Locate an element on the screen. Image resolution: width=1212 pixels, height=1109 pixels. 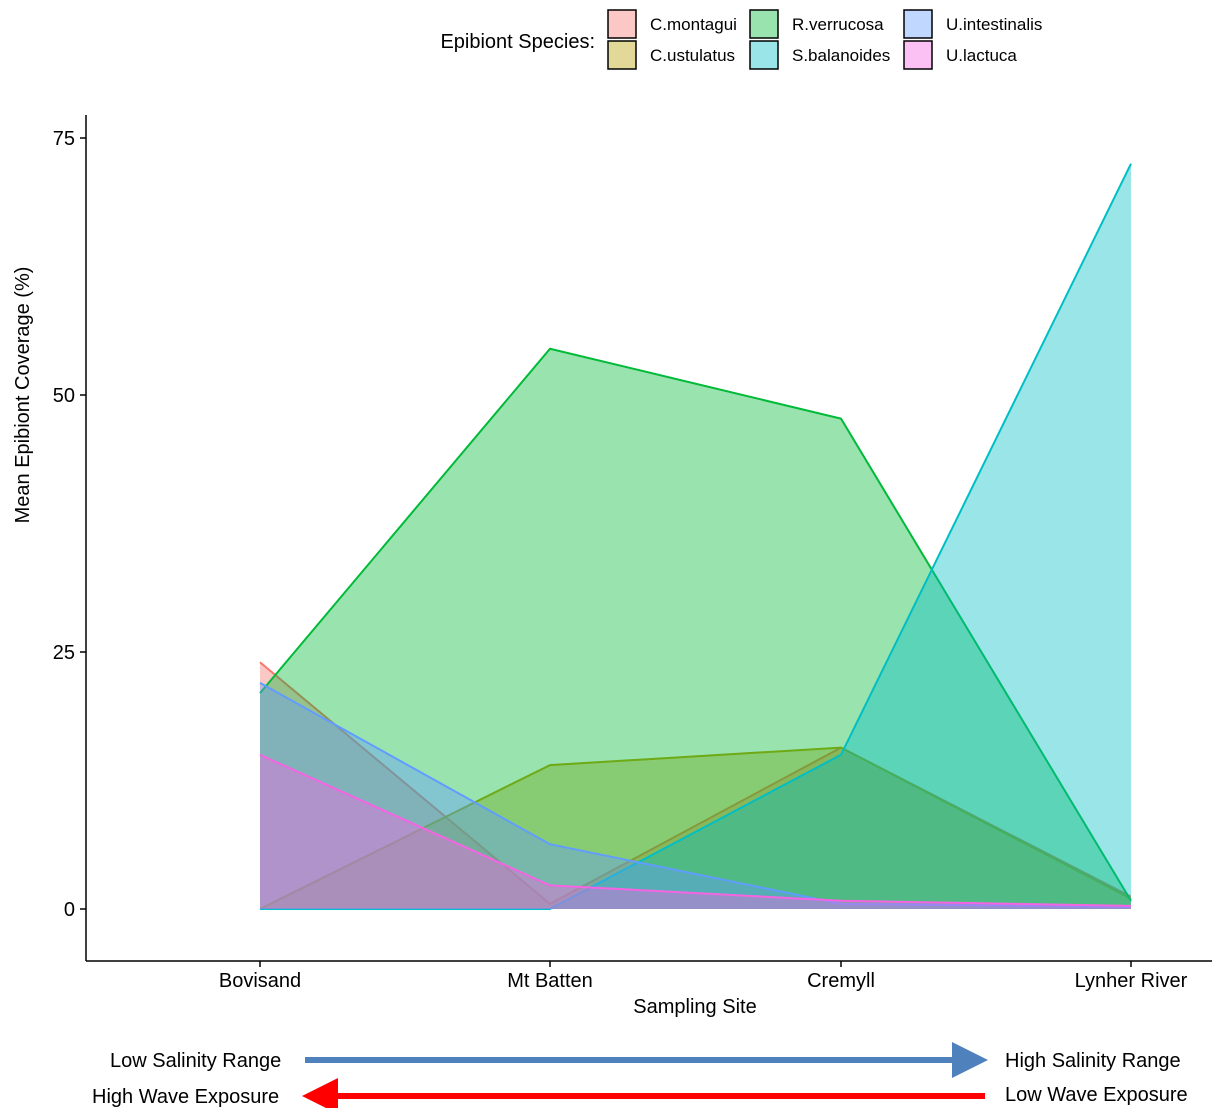
legend-label: U.intestinalis is located at coordinates (994, 24).